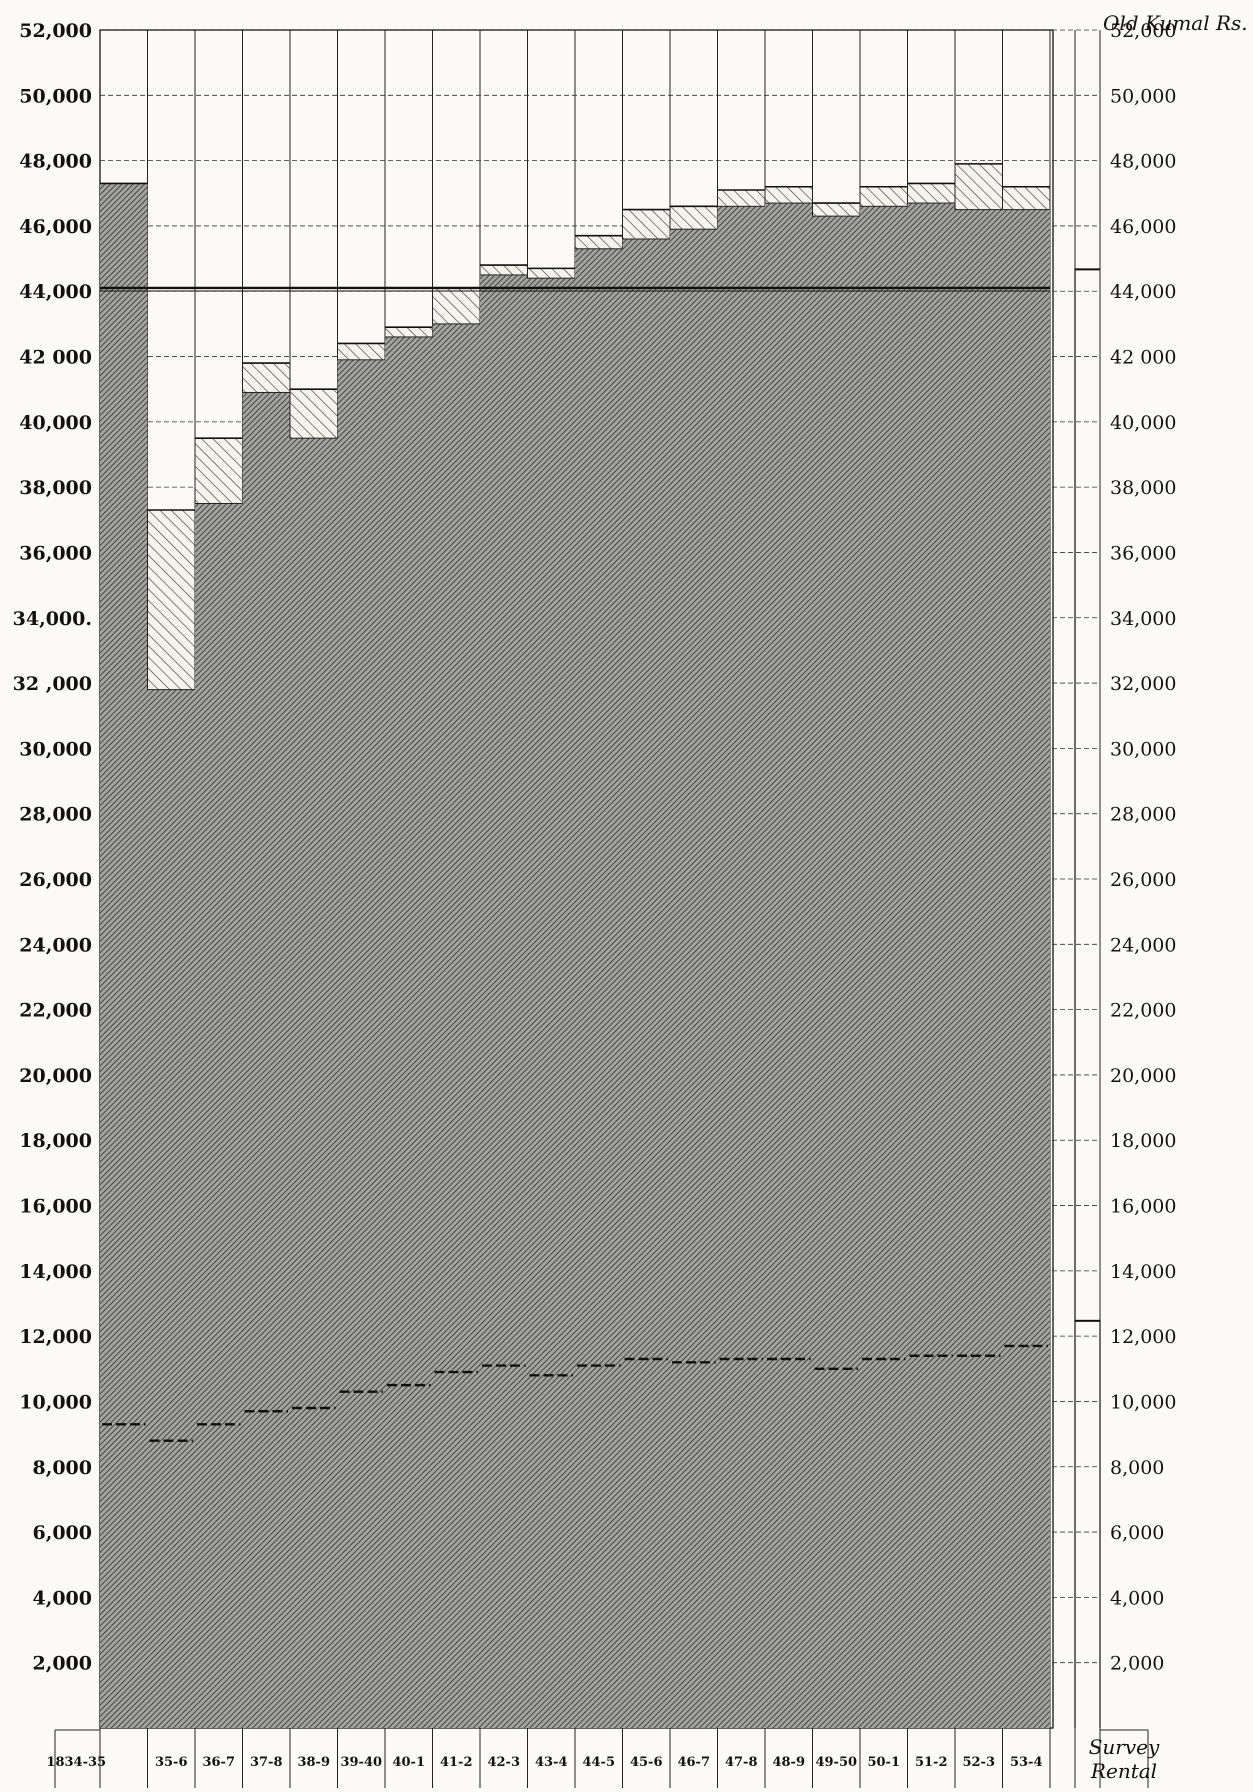 This screenshot has width=1253, height=1792. What do you see at coordinates (1087, 269) in the screenshot?
I see `survey-rental-upper-mark` at bounding box center [1087, 269].